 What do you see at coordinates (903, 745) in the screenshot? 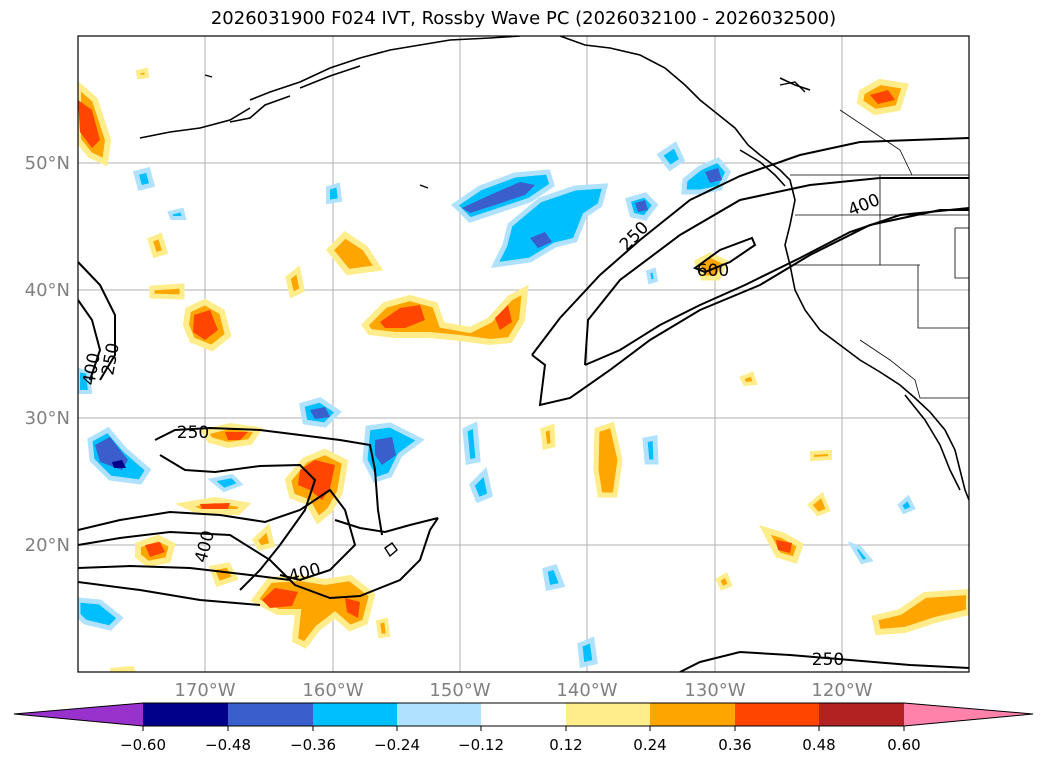
I see `colorbar-tick-label: 0.60` at bounding box center [903, 745].